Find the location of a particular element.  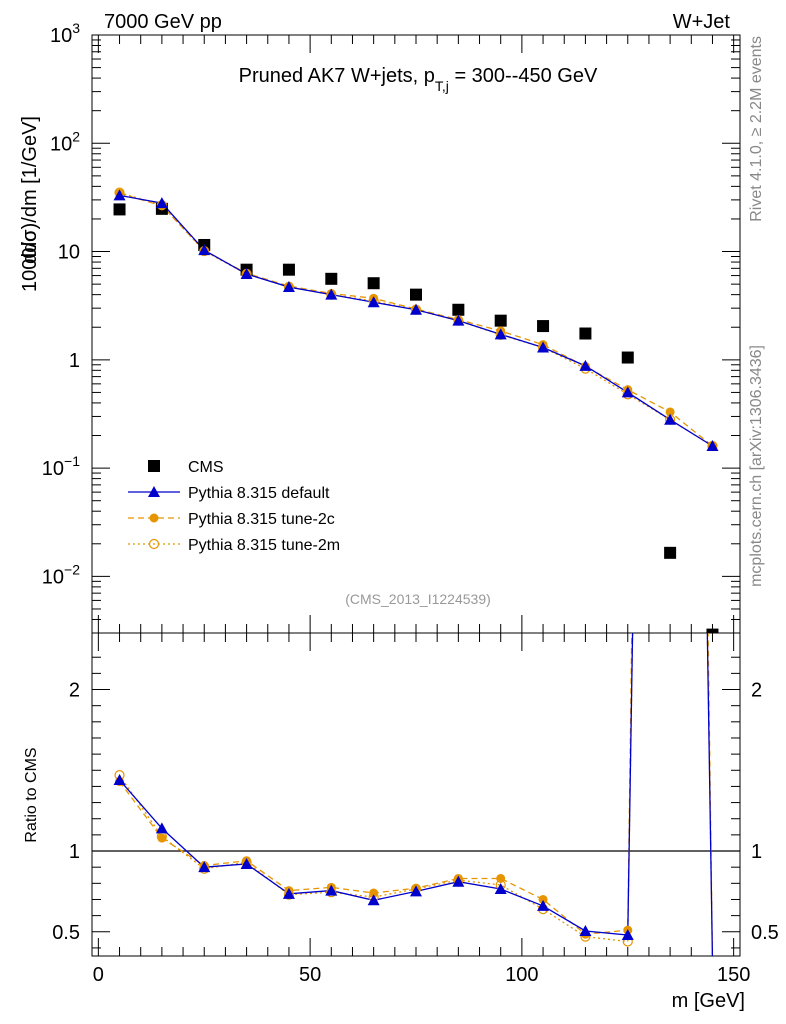

ratio-y-tick-label-left: 0.5 is located at coordinates (66, 933).